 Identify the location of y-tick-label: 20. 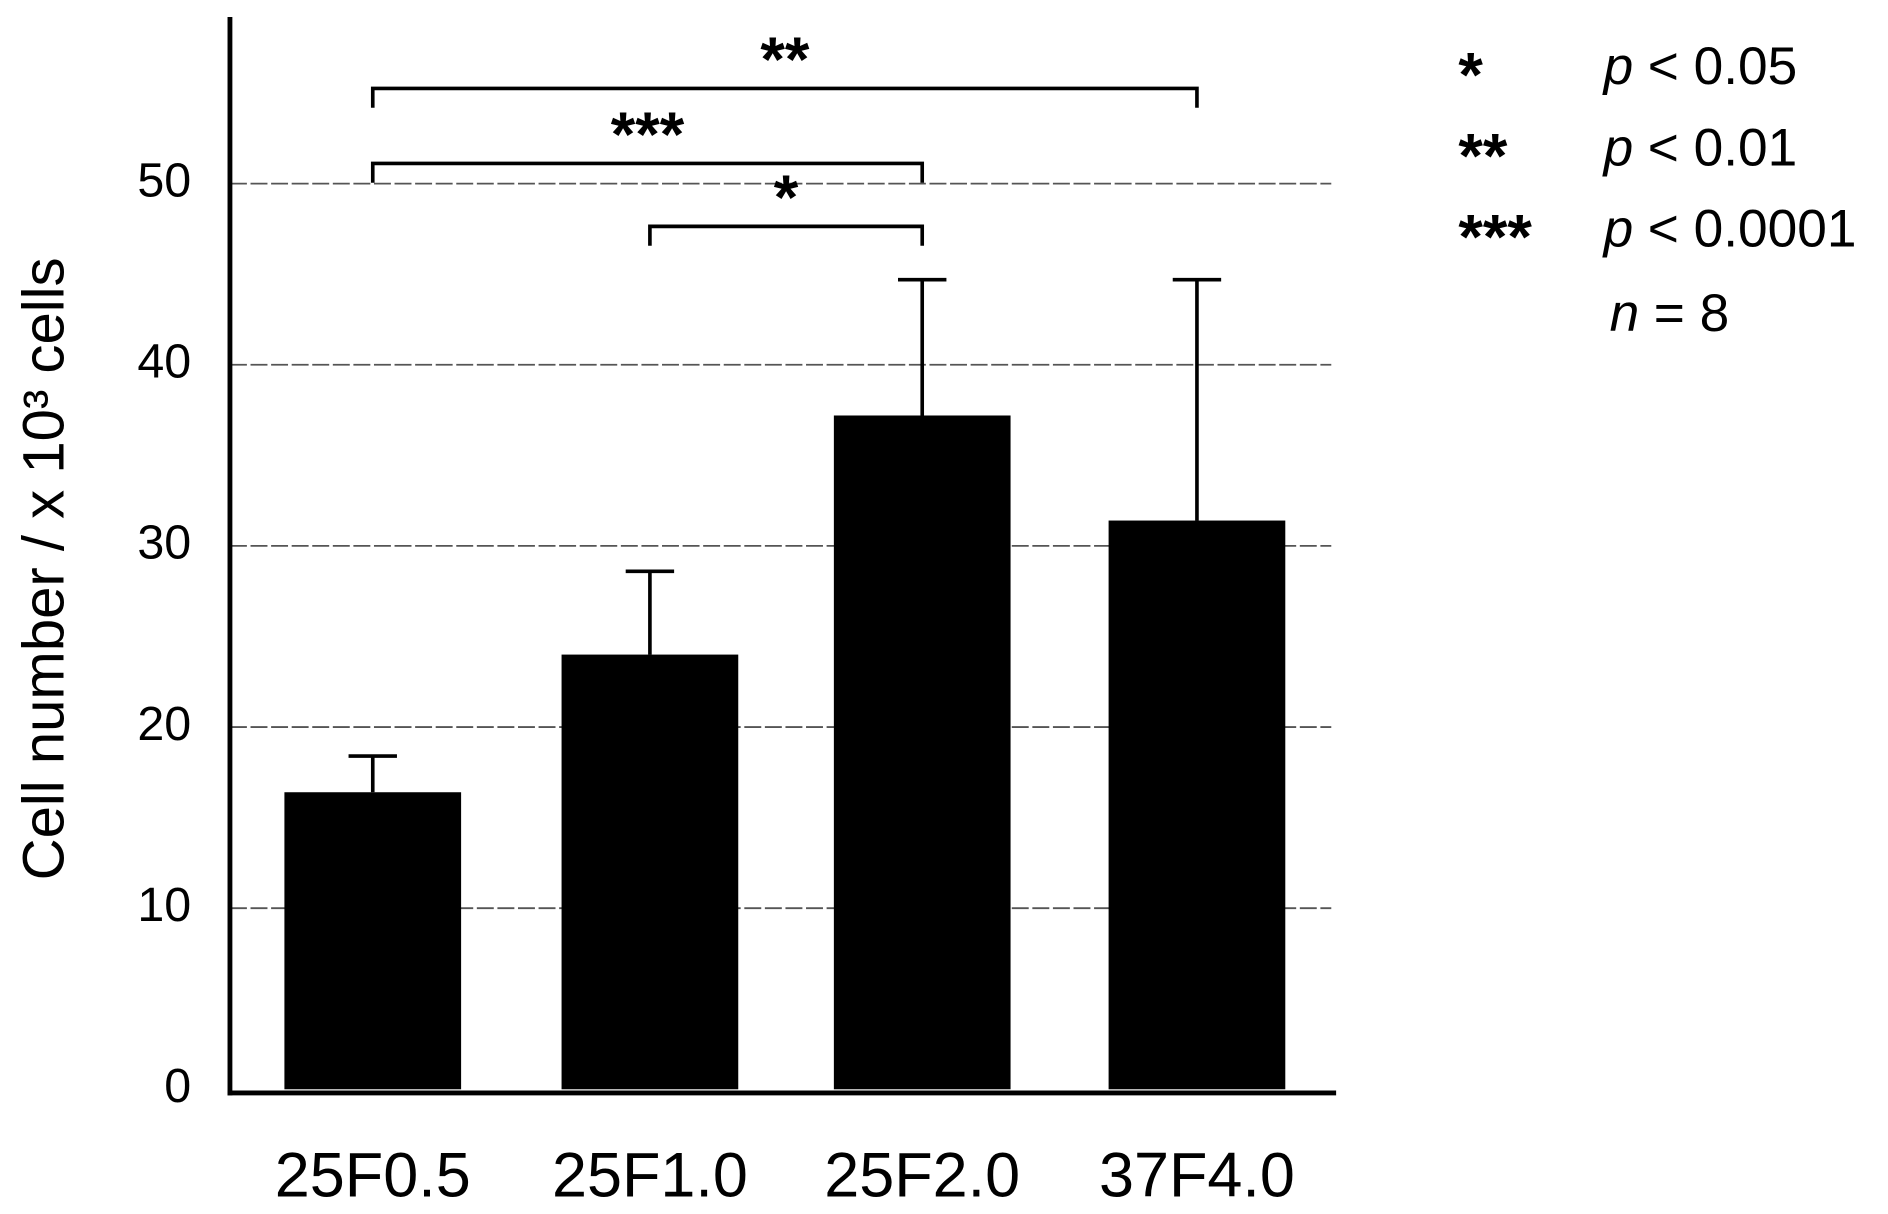
(164, 724).